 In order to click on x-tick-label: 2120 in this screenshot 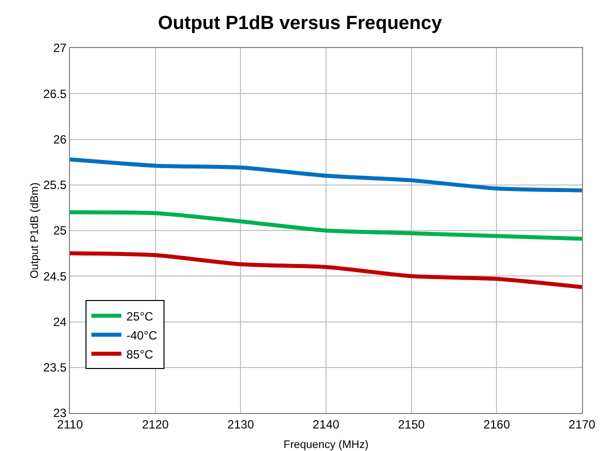, I will do `click(155, 424)`.